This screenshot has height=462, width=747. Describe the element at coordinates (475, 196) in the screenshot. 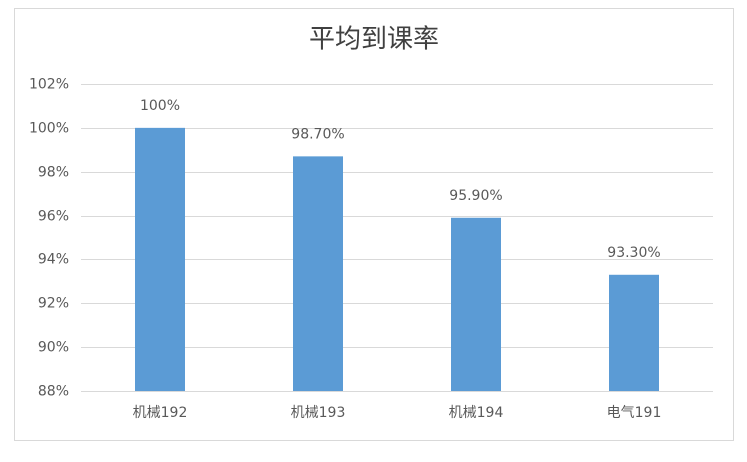

I see `value-label: 95.90%` at that location.